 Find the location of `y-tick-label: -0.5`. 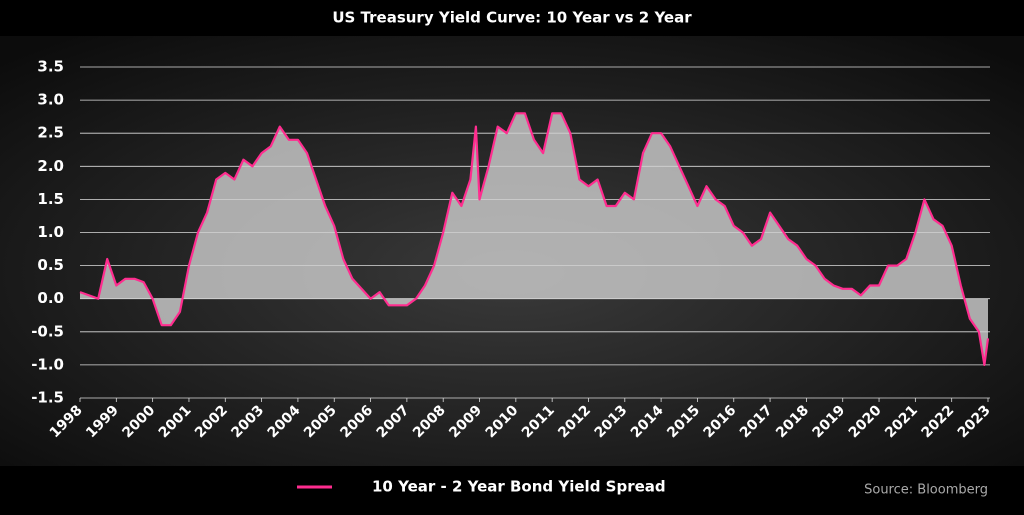

y-tick-label: -0.5 is located at coordinates (47, 331).